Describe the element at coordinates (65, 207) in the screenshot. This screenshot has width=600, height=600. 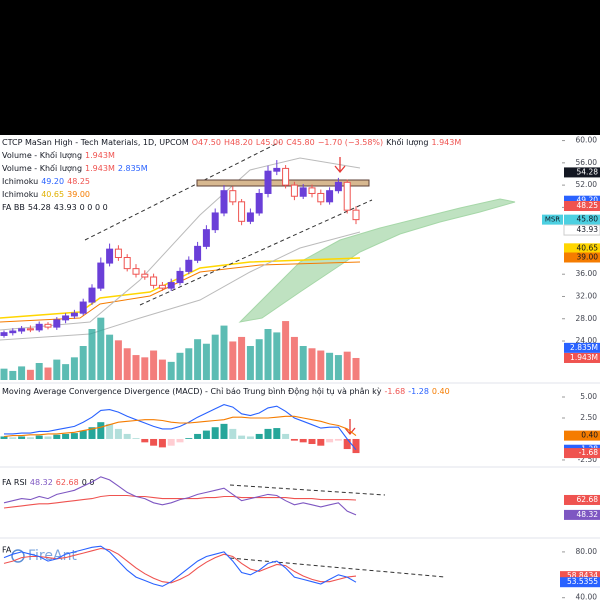
I see `legend-text: 43.93` at that location.